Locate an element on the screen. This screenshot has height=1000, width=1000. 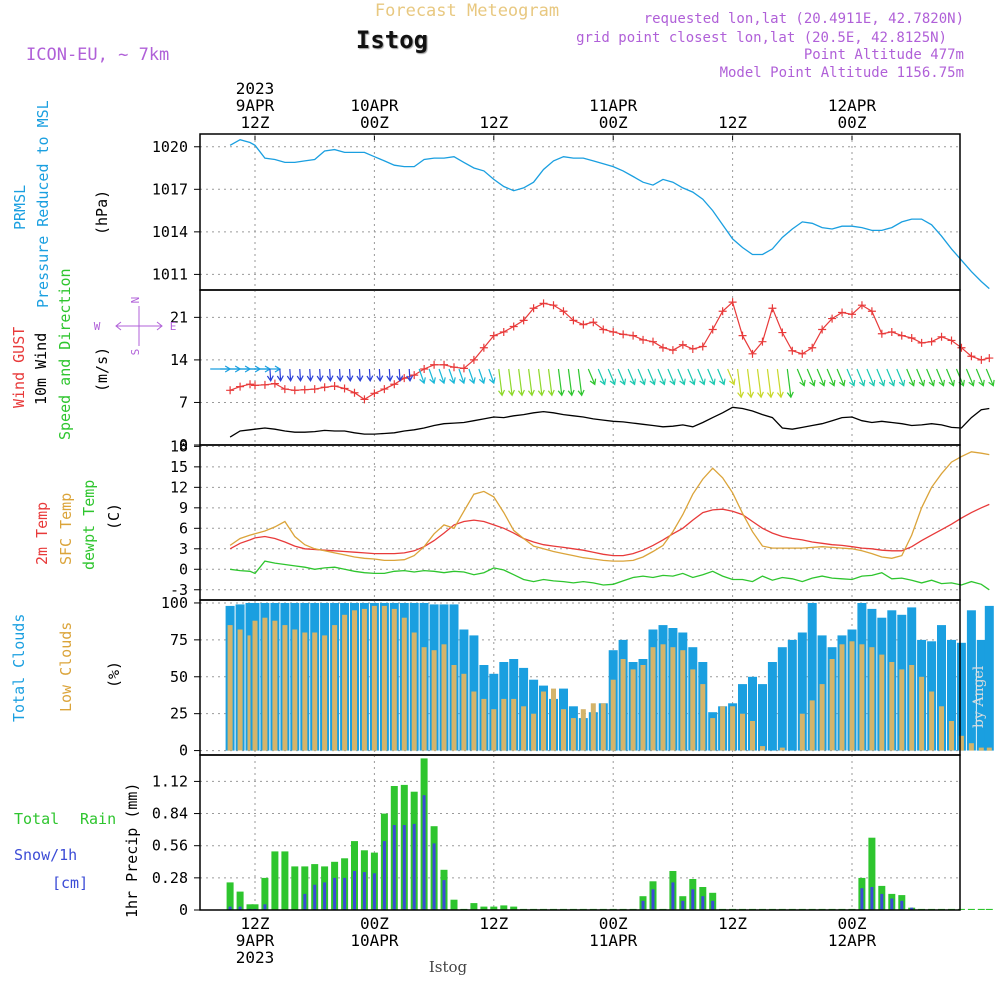
top-time-label: 9APR is located at coordinates (255, 105).